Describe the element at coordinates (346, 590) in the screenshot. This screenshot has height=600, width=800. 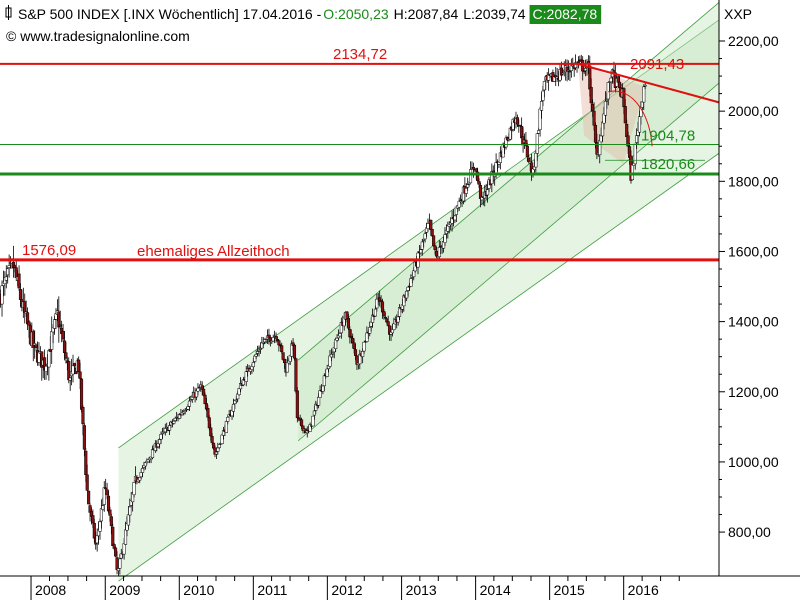
I see `x-tick-label: 2012` at that location.